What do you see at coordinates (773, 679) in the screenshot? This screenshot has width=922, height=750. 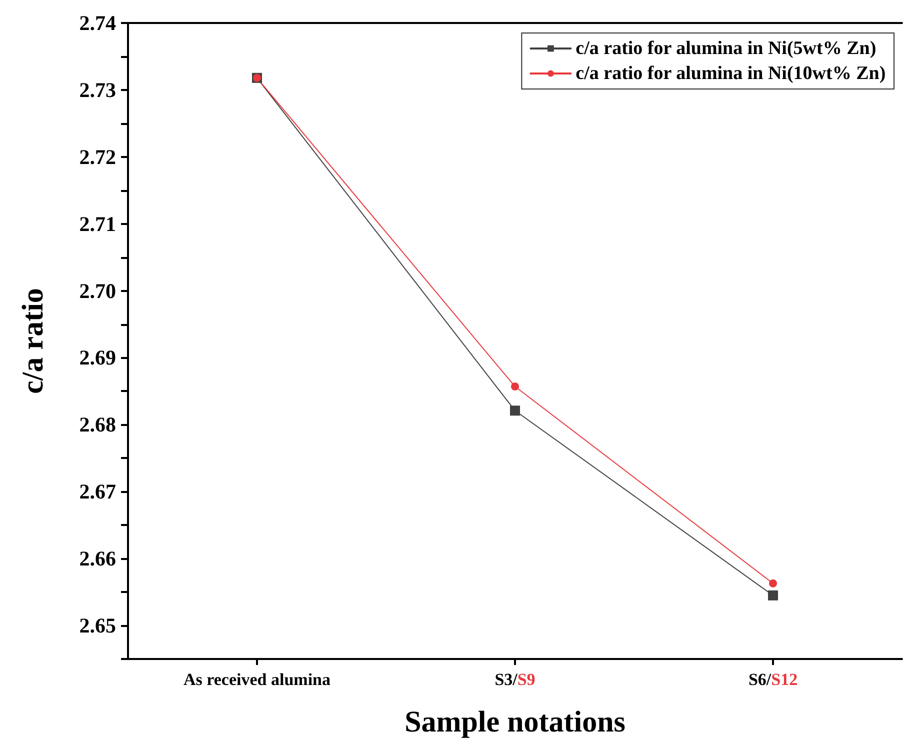 I see `x-tick-label: S6/S12` at bounding box center [773, 679].